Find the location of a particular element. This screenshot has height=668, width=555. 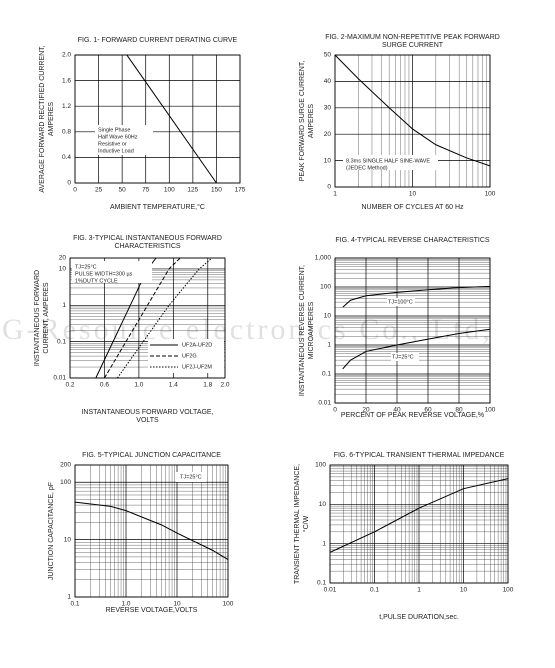

y-axis-label: °C/W is located at coordinates (306, 523).